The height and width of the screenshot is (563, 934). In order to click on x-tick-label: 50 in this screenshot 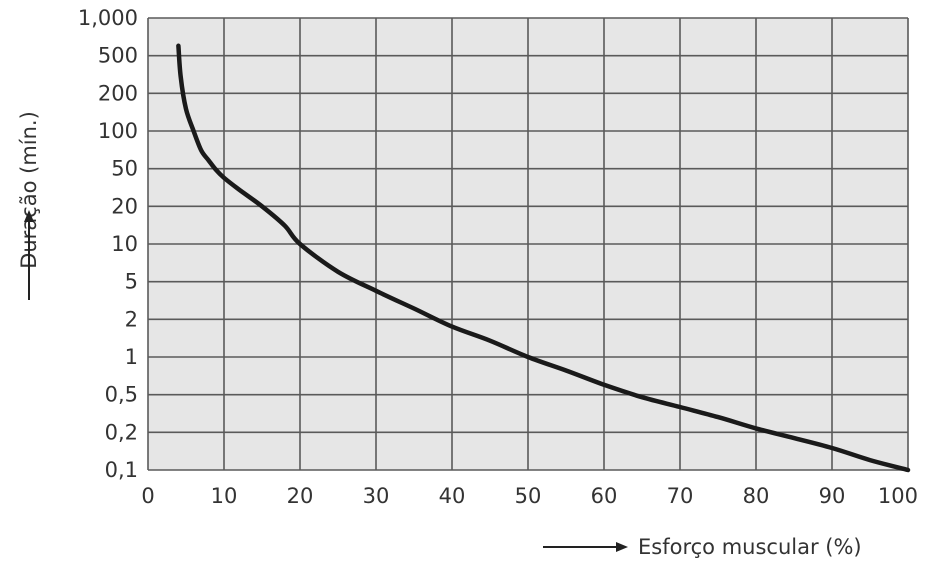, I will do `click(528, 496)`.